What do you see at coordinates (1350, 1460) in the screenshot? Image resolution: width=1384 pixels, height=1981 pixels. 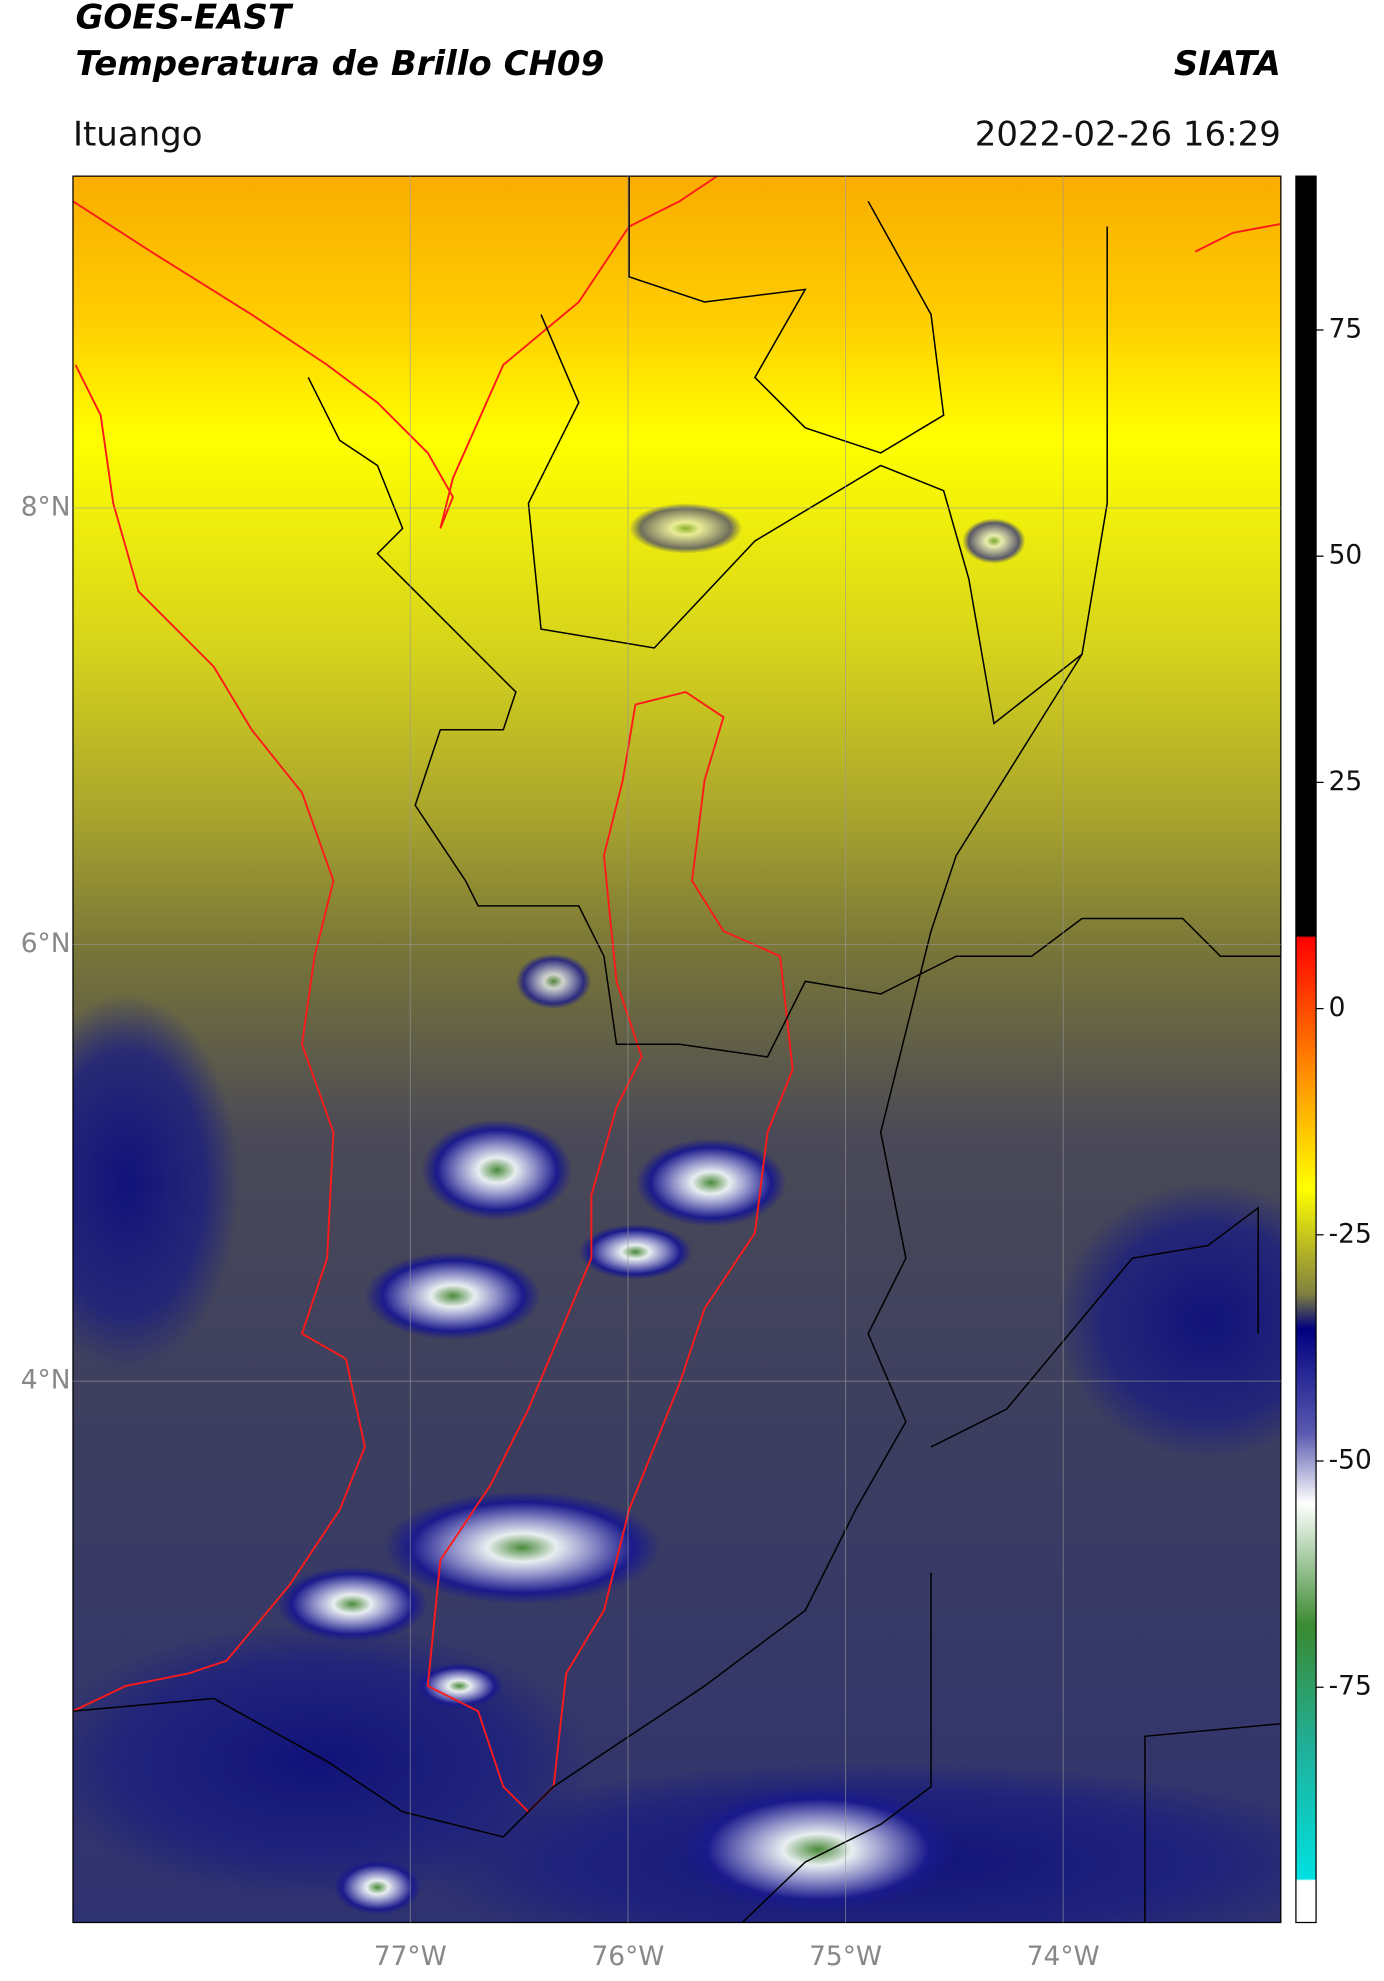 I see `colorbar-tick-label: -50` at bounding box center [1350, 1460].